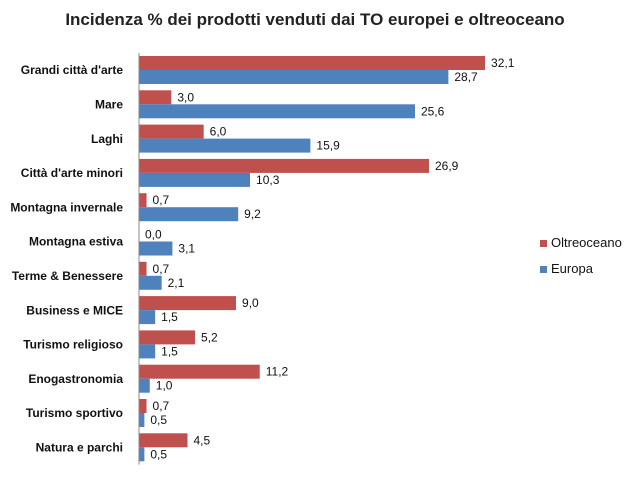 The image size is (630, 480). I want to click on data-label: 26,9, so click(447, 166).